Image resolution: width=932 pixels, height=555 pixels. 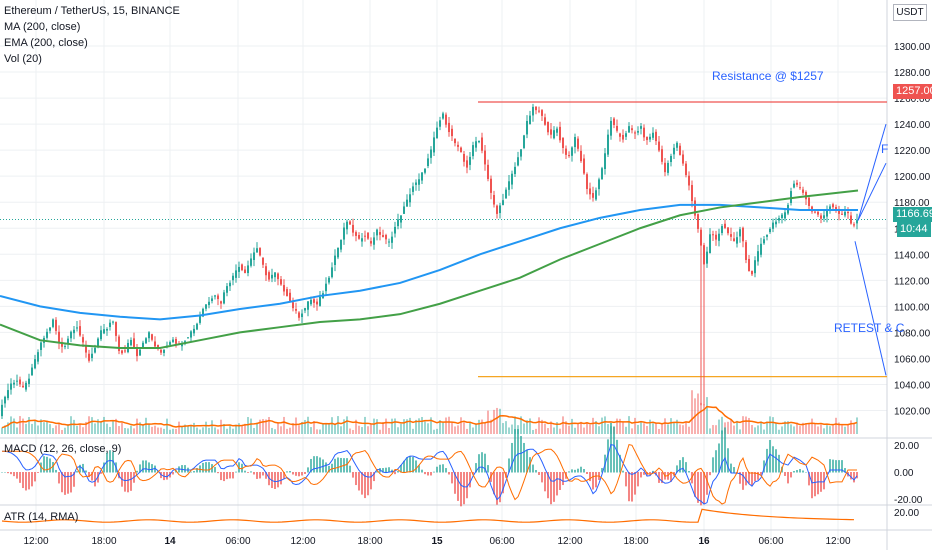 What do you see at coordinates (92, 11) in the screenshot?
I see `symbol-title: Ethereum / TetherUS, 15, BINANCE` at bounding box center [92, 11].